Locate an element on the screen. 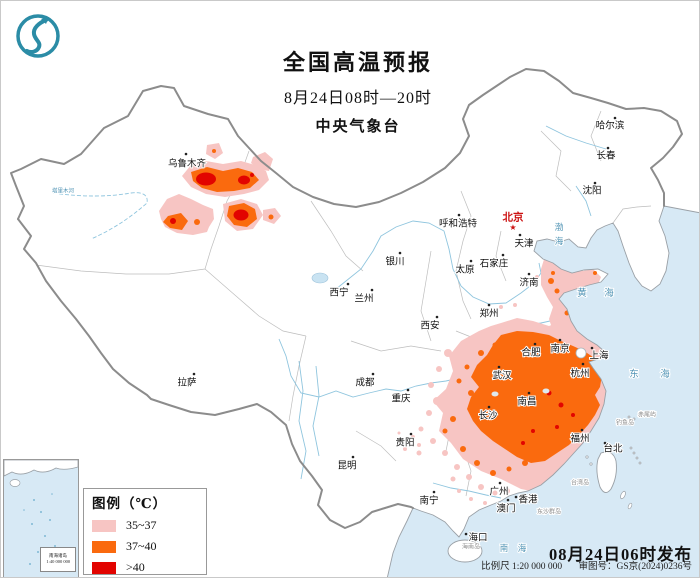 The image size is (700, 578). lakes is located at coordinates (449, 334).